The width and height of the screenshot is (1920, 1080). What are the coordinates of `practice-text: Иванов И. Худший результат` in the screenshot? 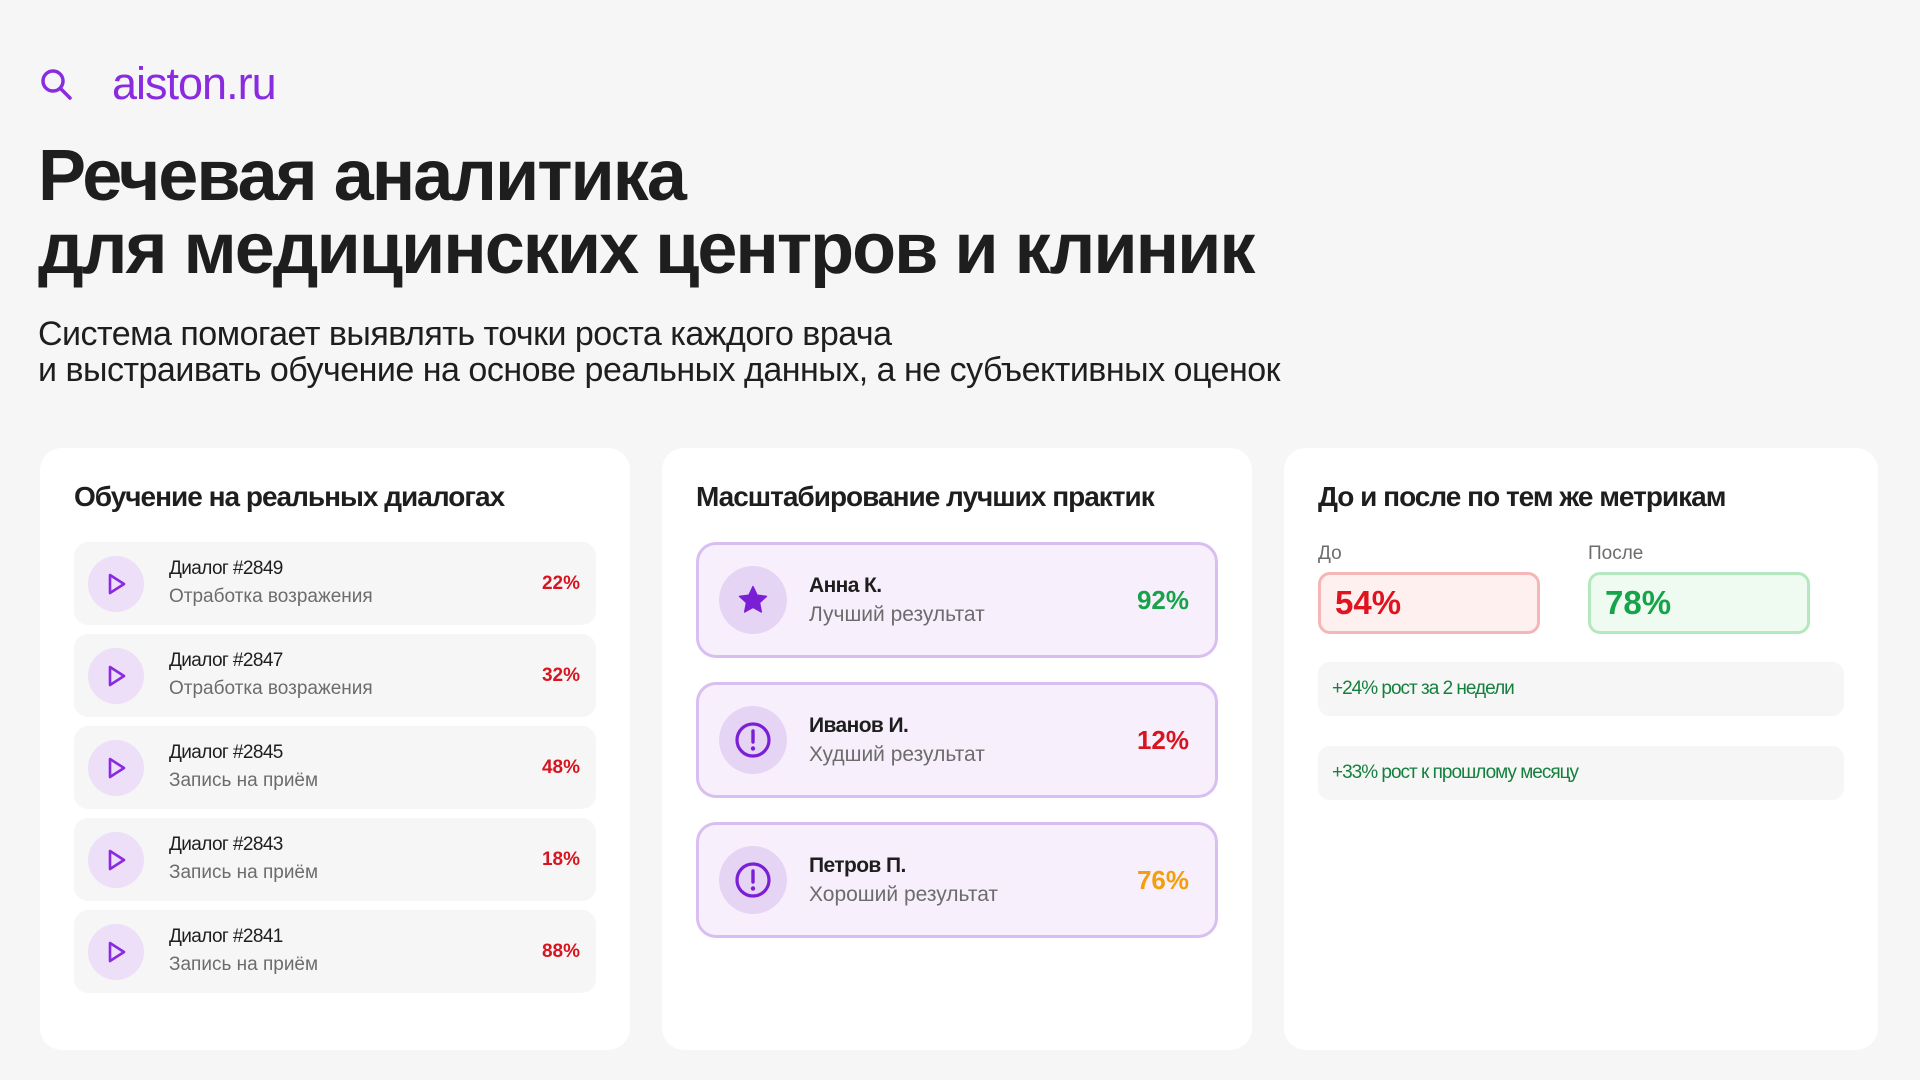 It's located at (973, 740).